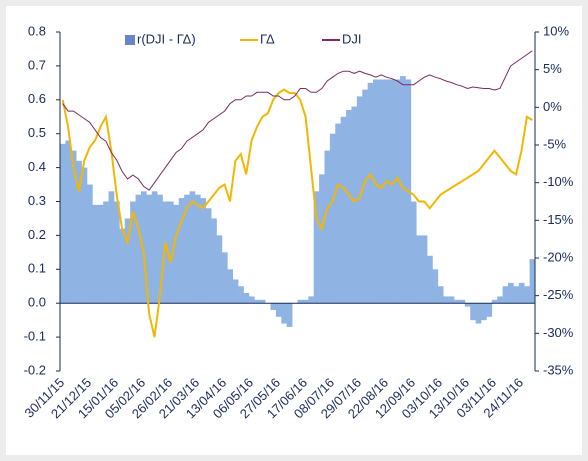 This screenshot has width=588, height=461. Describe the element at coordinates (37, 98) in the screenshot. I see `y-tick-label: 0.6` at that location.